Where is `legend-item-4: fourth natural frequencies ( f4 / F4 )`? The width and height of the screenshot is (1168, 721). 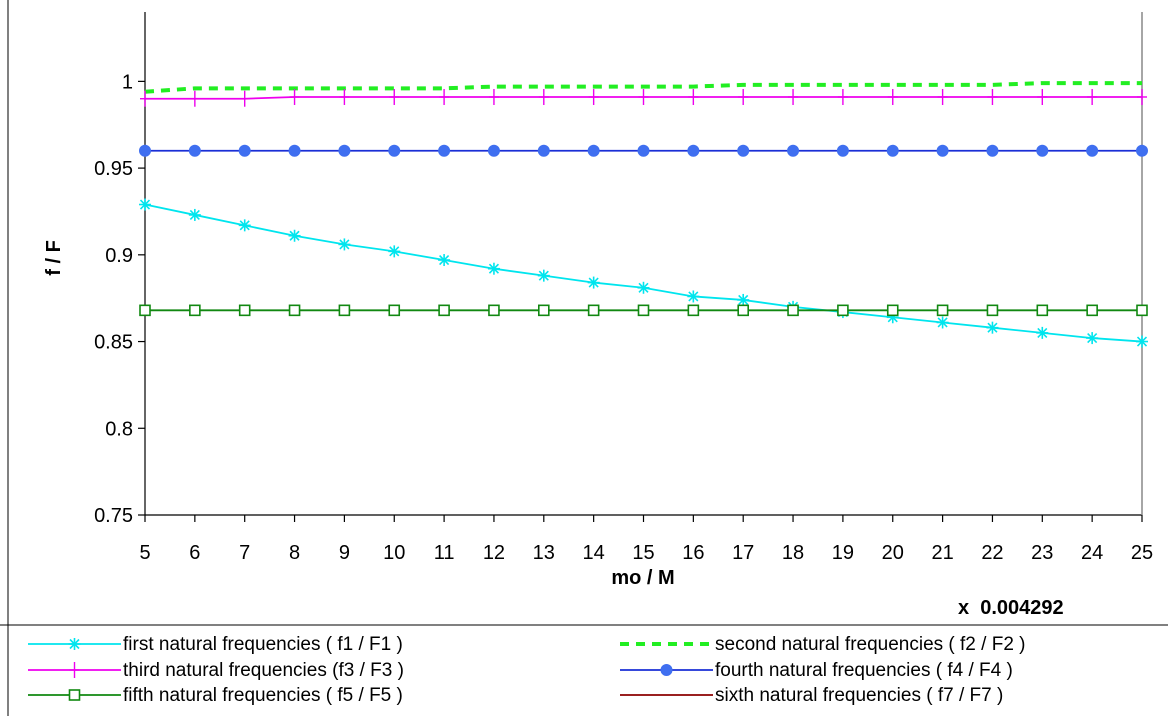 legend-item-4: fourth natural frequencies ( f4 / F4 ) is located at coordinates (816, 670).